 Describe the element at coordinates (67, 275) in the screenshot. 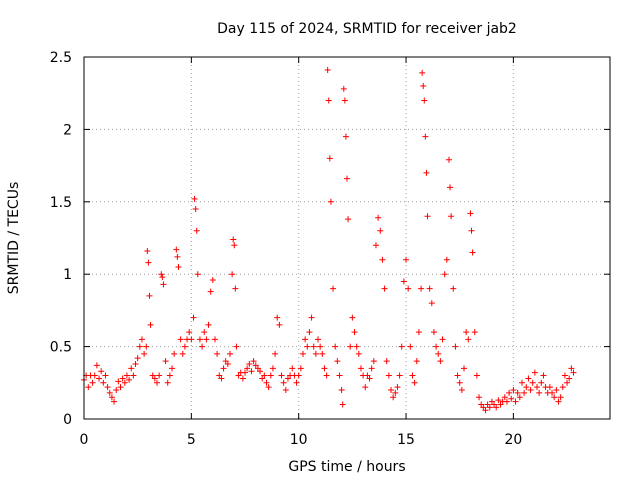

I see `y-tick-label: 1` at that location.